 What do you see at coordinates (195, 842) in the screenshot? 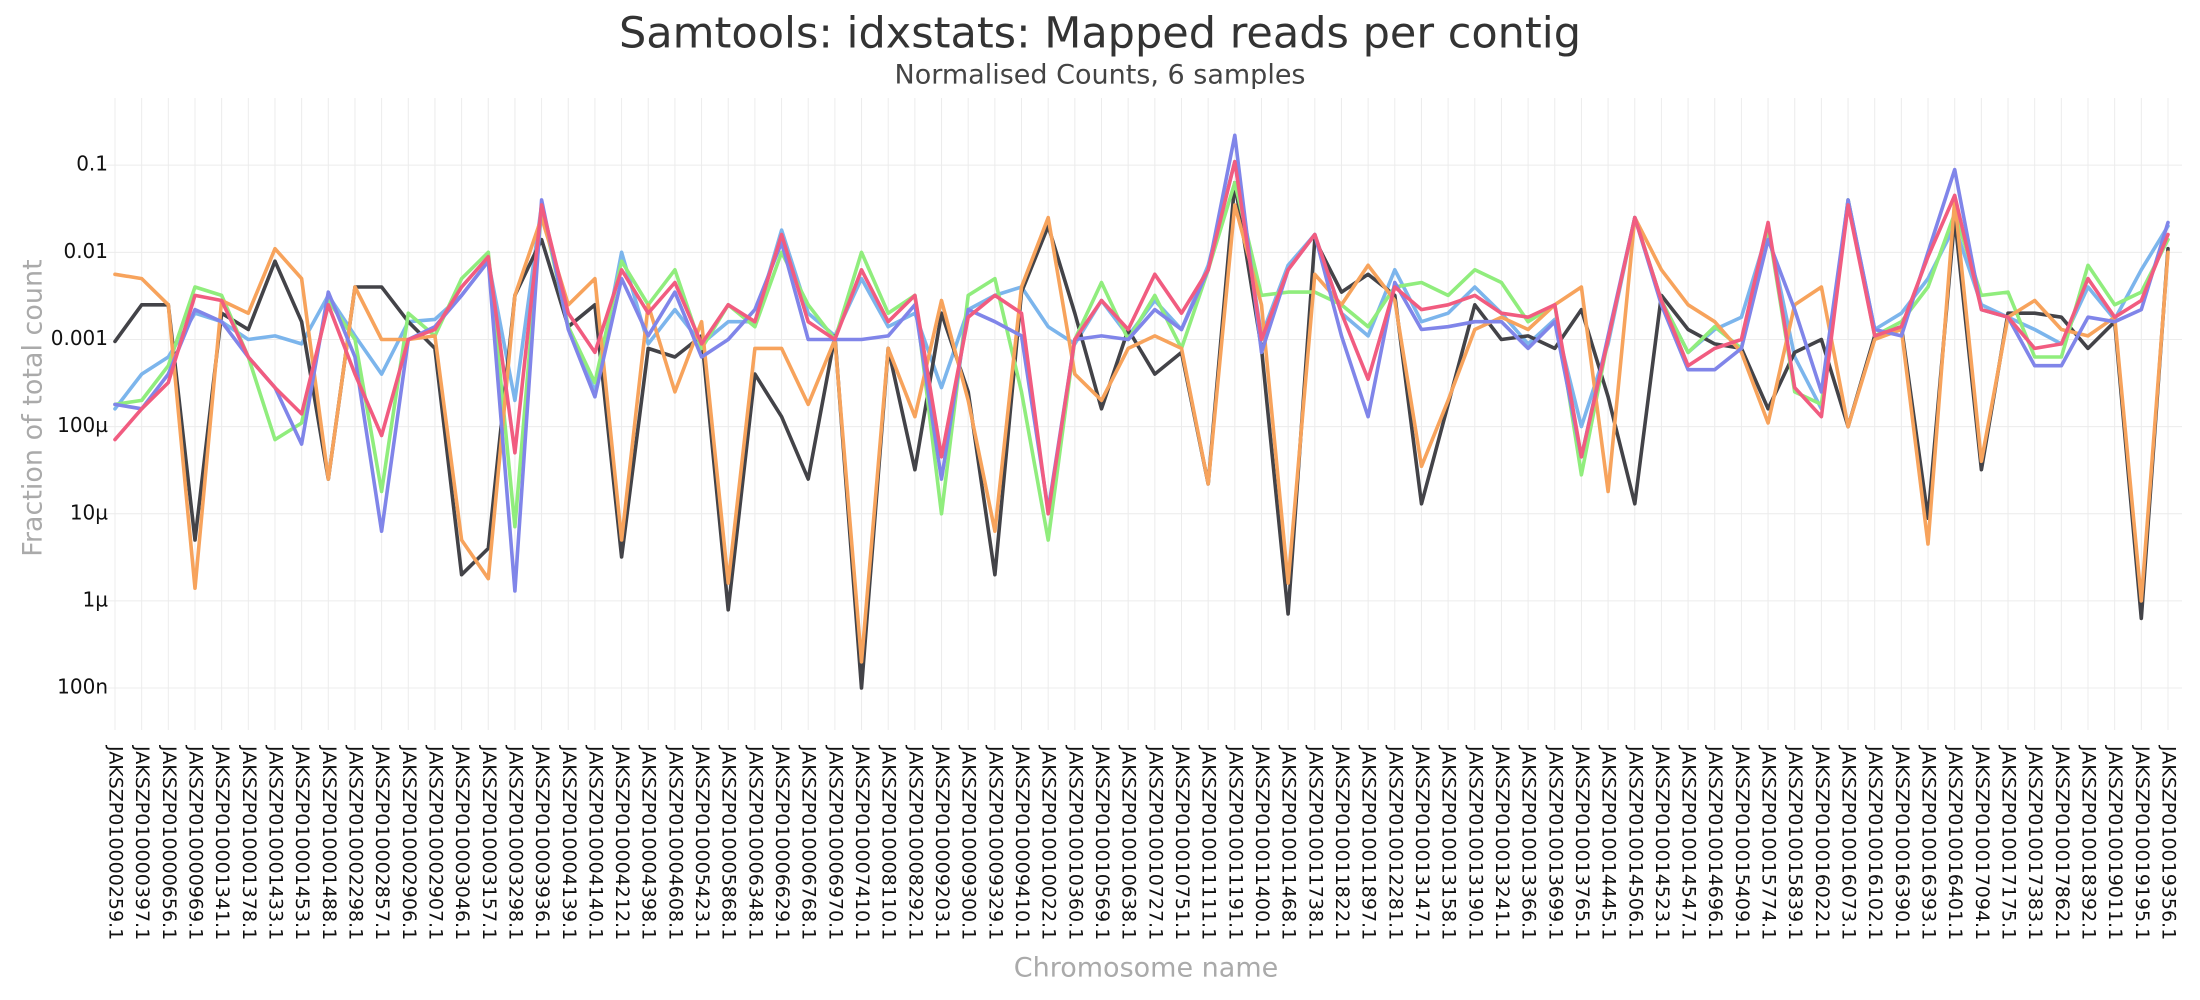
I see `x-tick-label: JAKSZP010000969.1` at bounding box center [195, 842].